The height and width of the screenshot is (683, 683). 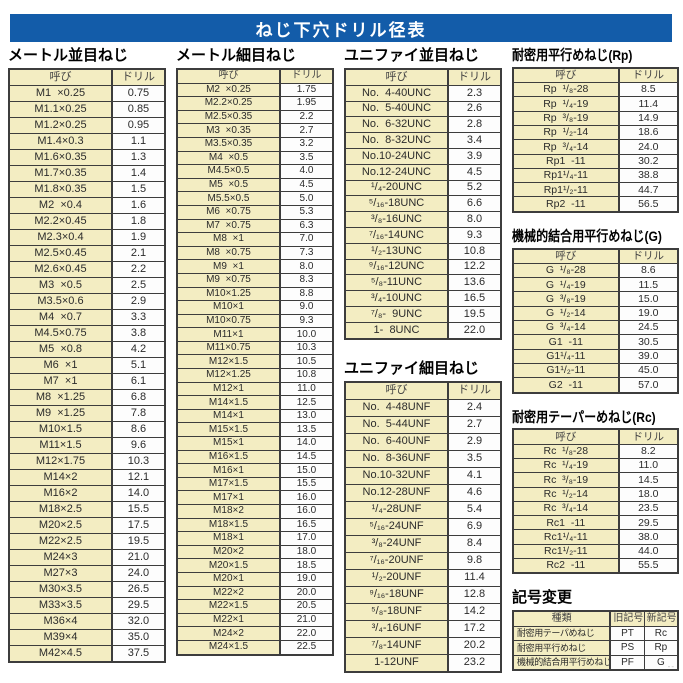 What do you see at coordinates (60, 509) in the screenshot?
I see `thread-name-cell: M18×2.5` at bounding box center [60, 509].